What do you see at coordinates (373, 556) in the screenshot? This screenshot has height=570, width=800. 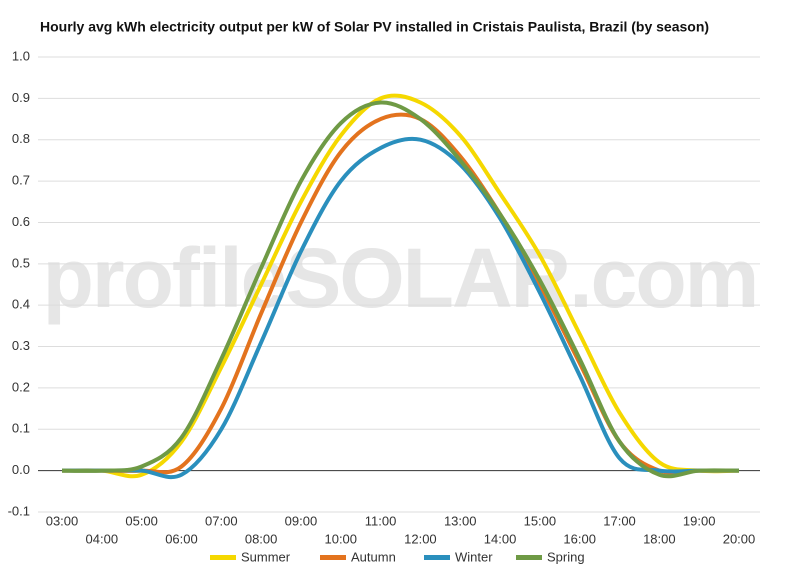 I see `legend-label: Autumn` at bounding box center [373, 556].